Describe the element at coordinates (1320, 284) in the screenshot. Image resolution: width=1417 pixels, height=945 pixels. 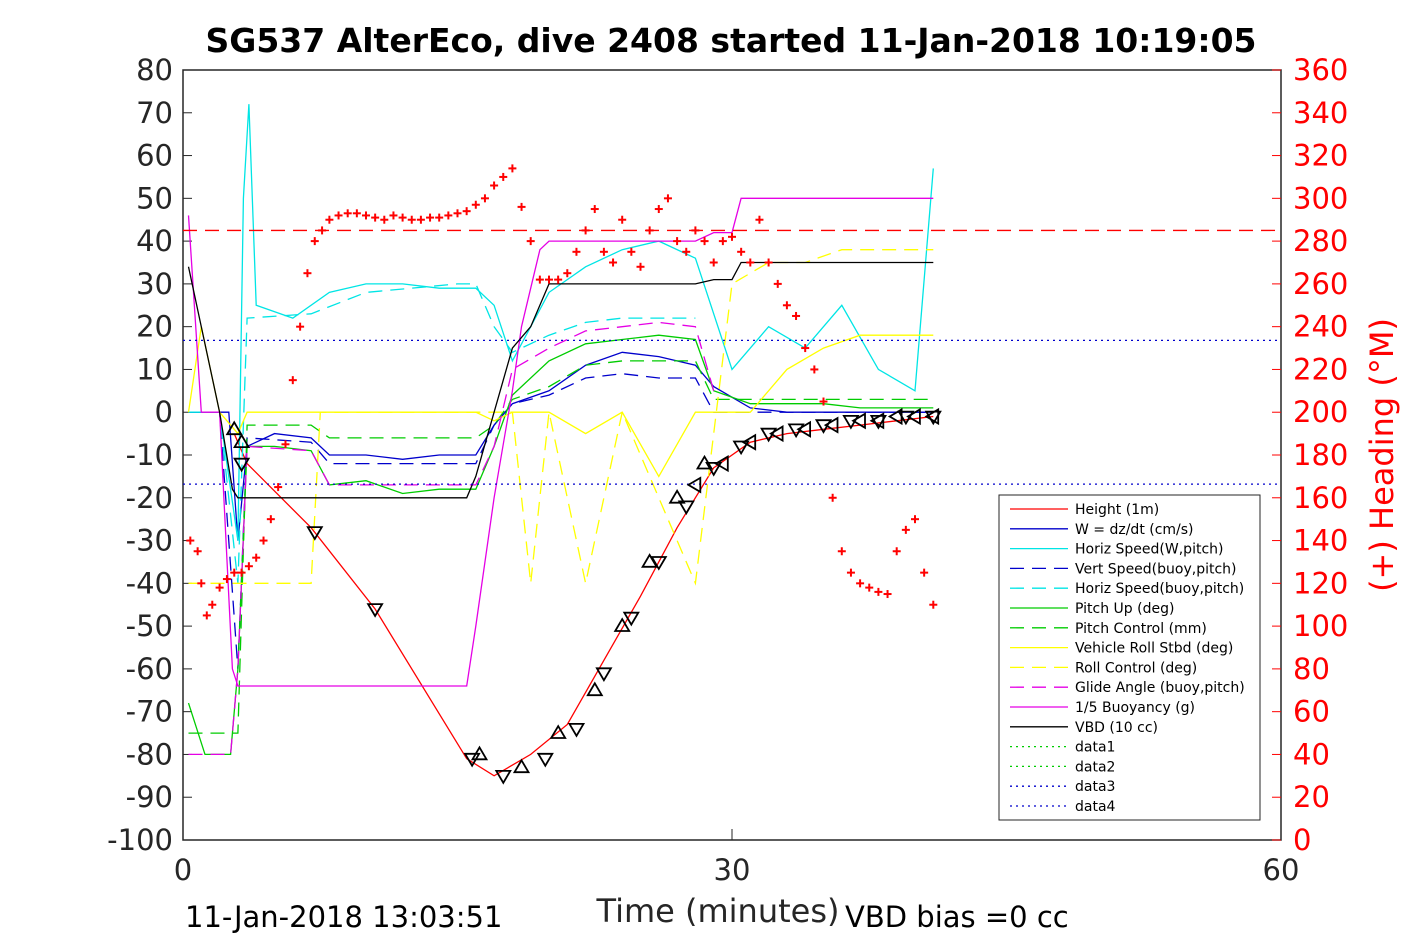
I see `y2-tick-label: 260` at that location.